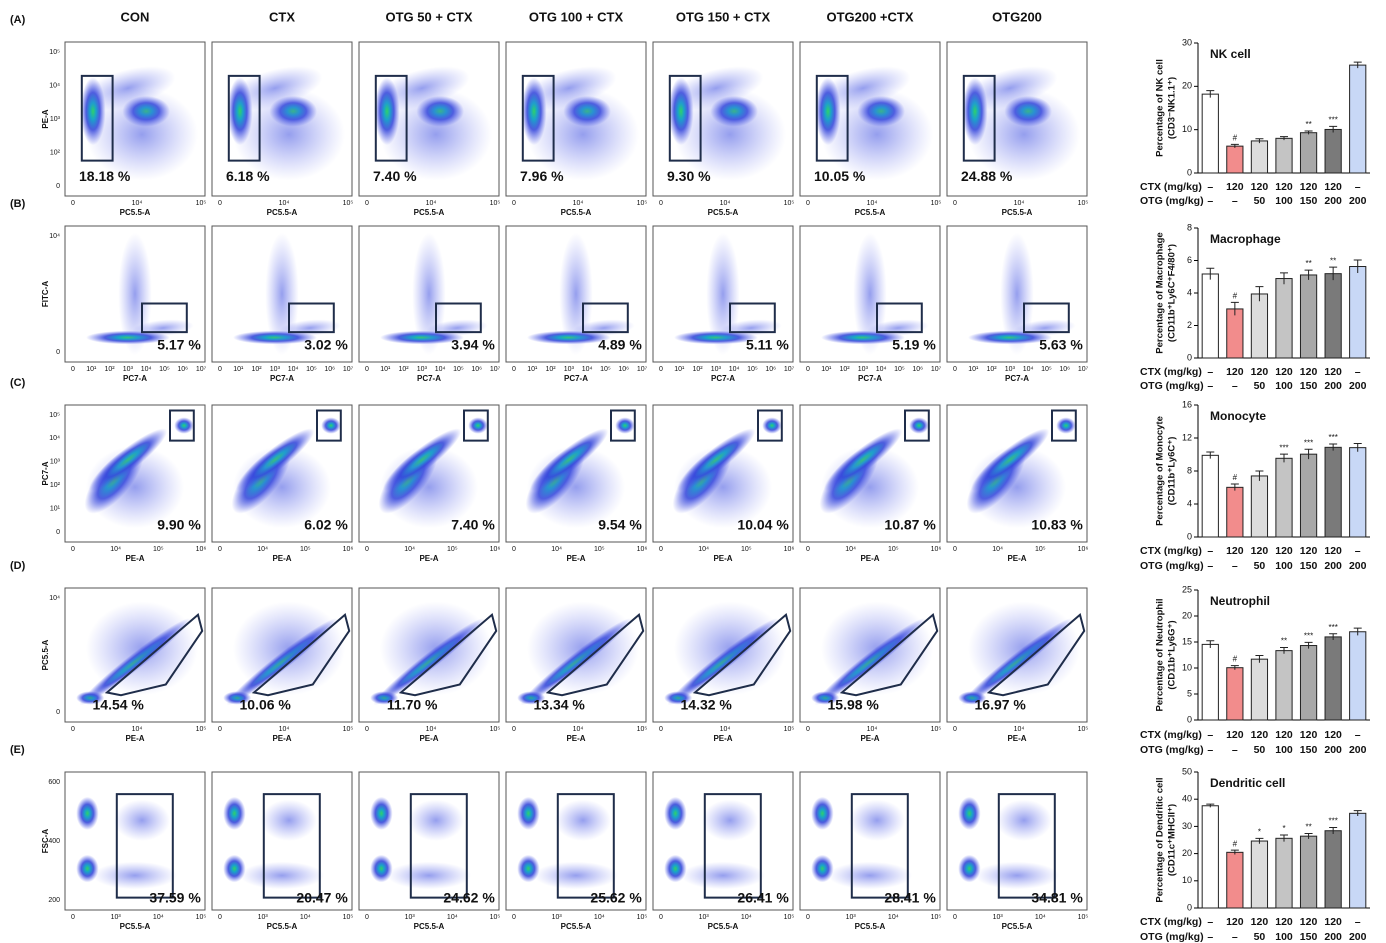 This screenshot has width=1386, height=943. I want to click on y-tick-label: 6, so click(1189, 260).